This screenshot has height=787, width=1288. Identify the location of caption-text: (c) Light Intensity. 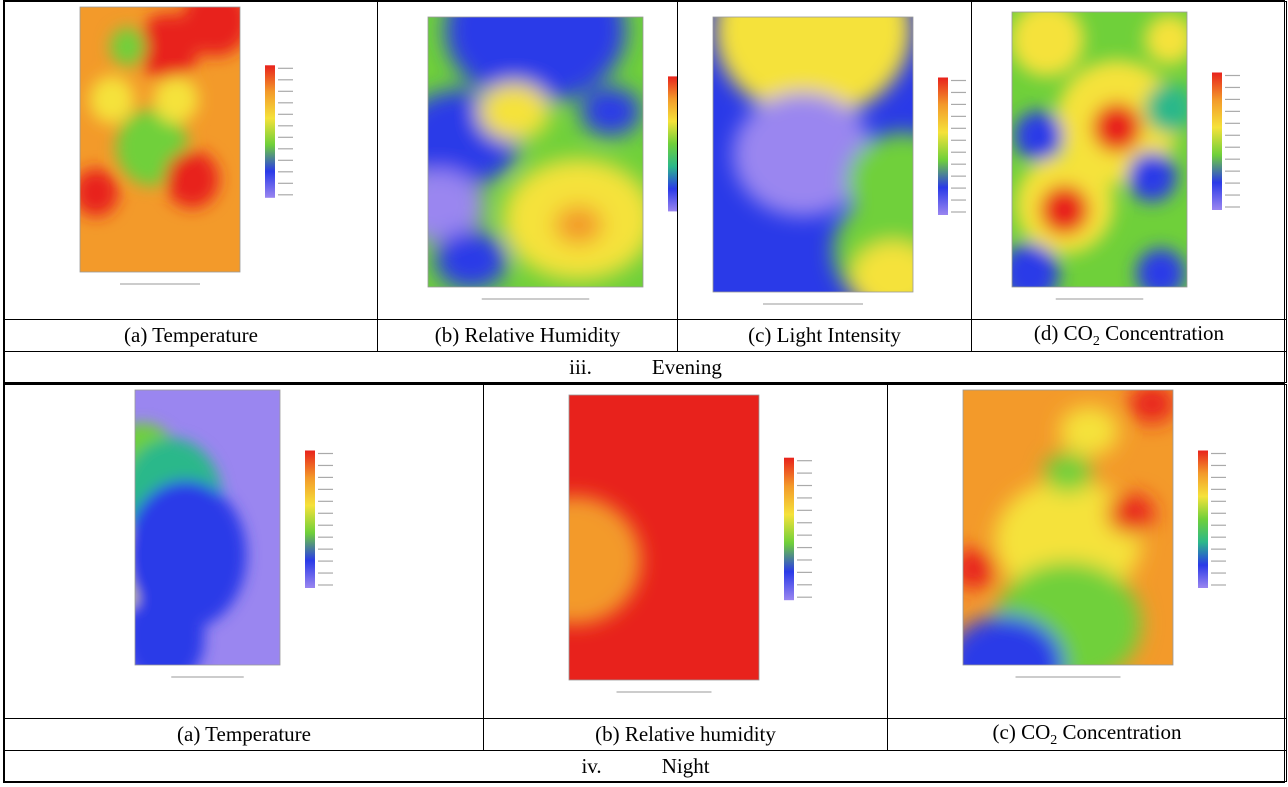
(824, 335).